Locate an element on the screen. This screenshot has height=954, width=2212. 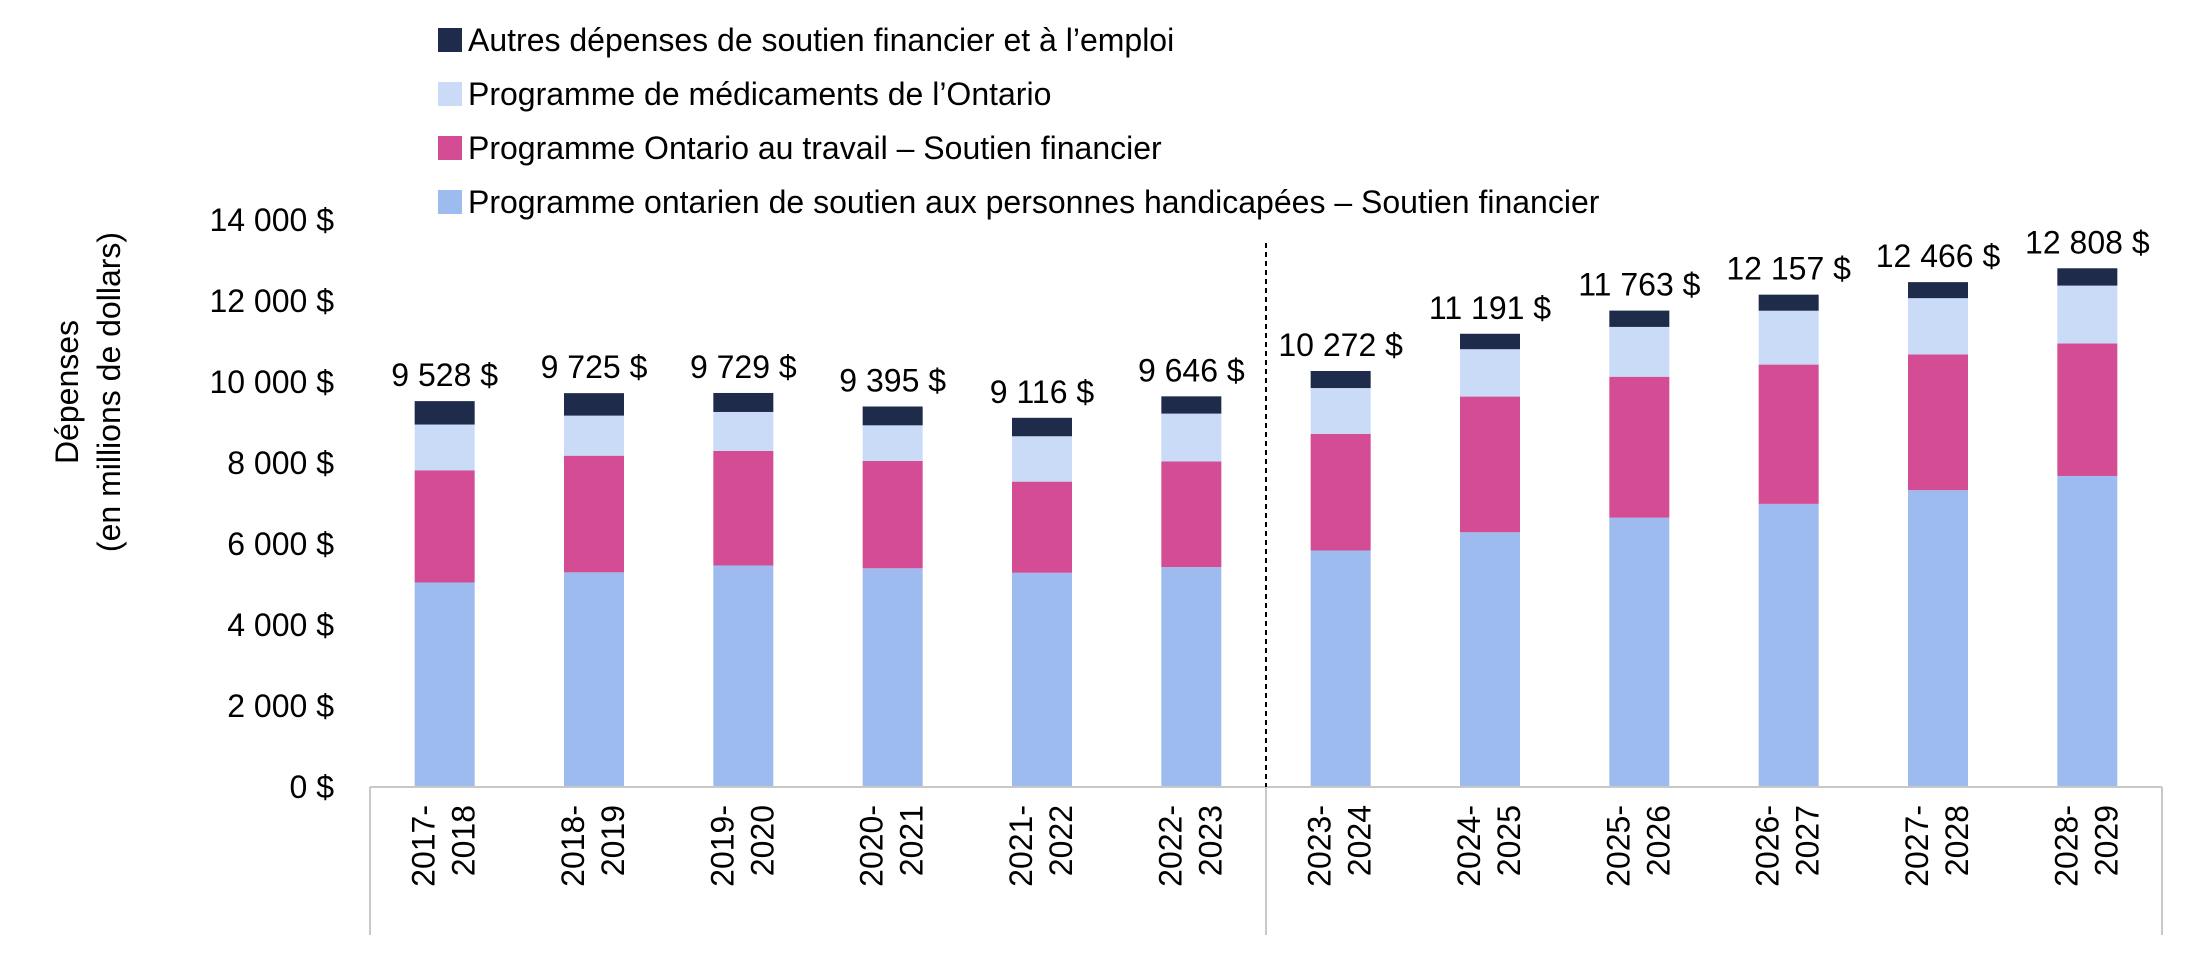
total-label: 11 763 $ is located at coordinates (1639, 285).